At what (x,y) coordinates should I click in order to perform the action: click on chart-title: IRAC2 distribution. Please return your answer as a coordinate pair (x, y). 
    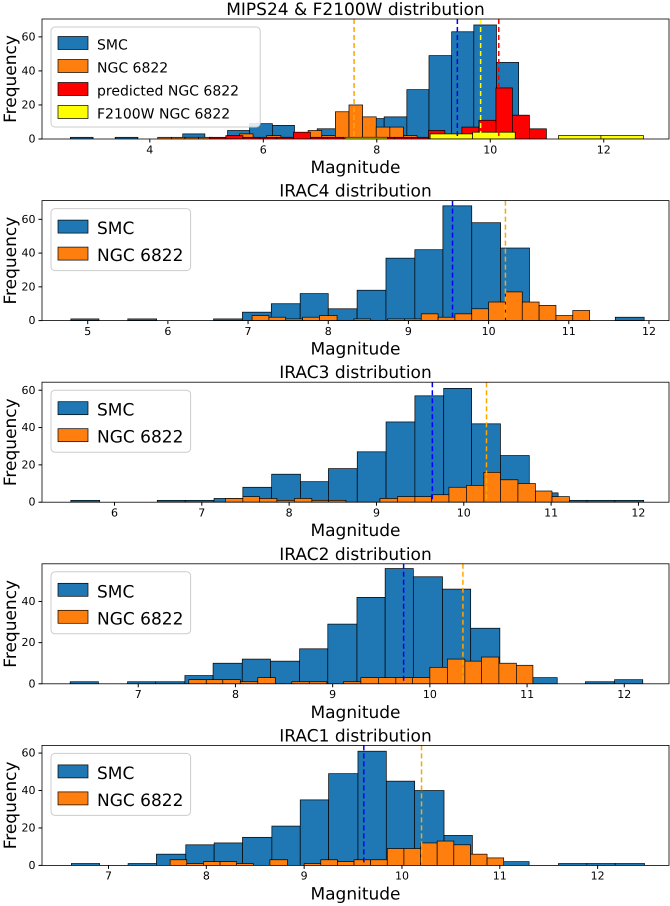
    Looking at the image, I should click on (355, 554).